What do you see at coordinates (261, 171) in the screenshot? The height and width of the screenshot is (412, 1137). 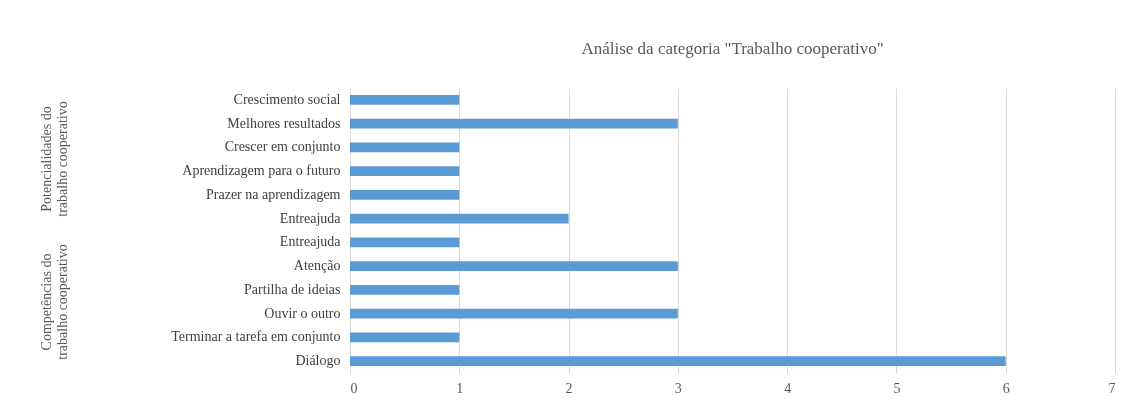 I see `y-tick-label: Aprendizagem para o futuro` at bounding box center [261, 171].